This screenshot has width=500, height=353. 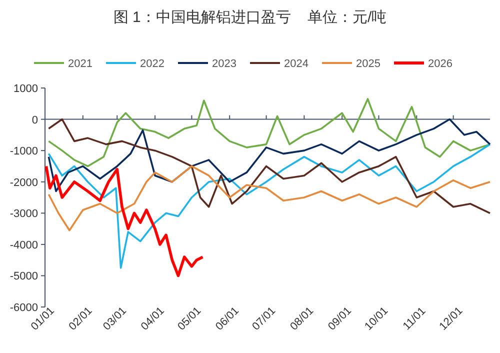 What do you see at coordinates (296, 64) in the screenshot?
I see `legend-label: 2024` at bounding box center [296, 64].